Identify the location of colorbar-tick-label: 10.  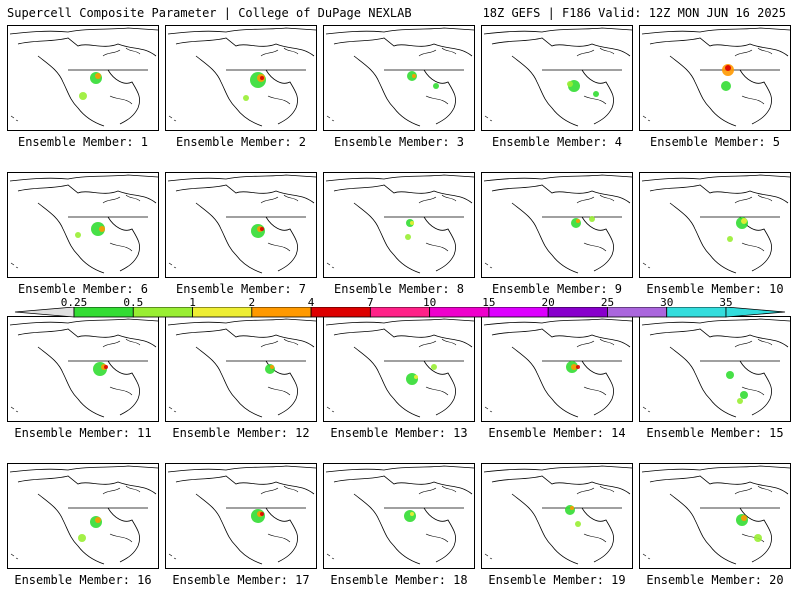
(430, 302).